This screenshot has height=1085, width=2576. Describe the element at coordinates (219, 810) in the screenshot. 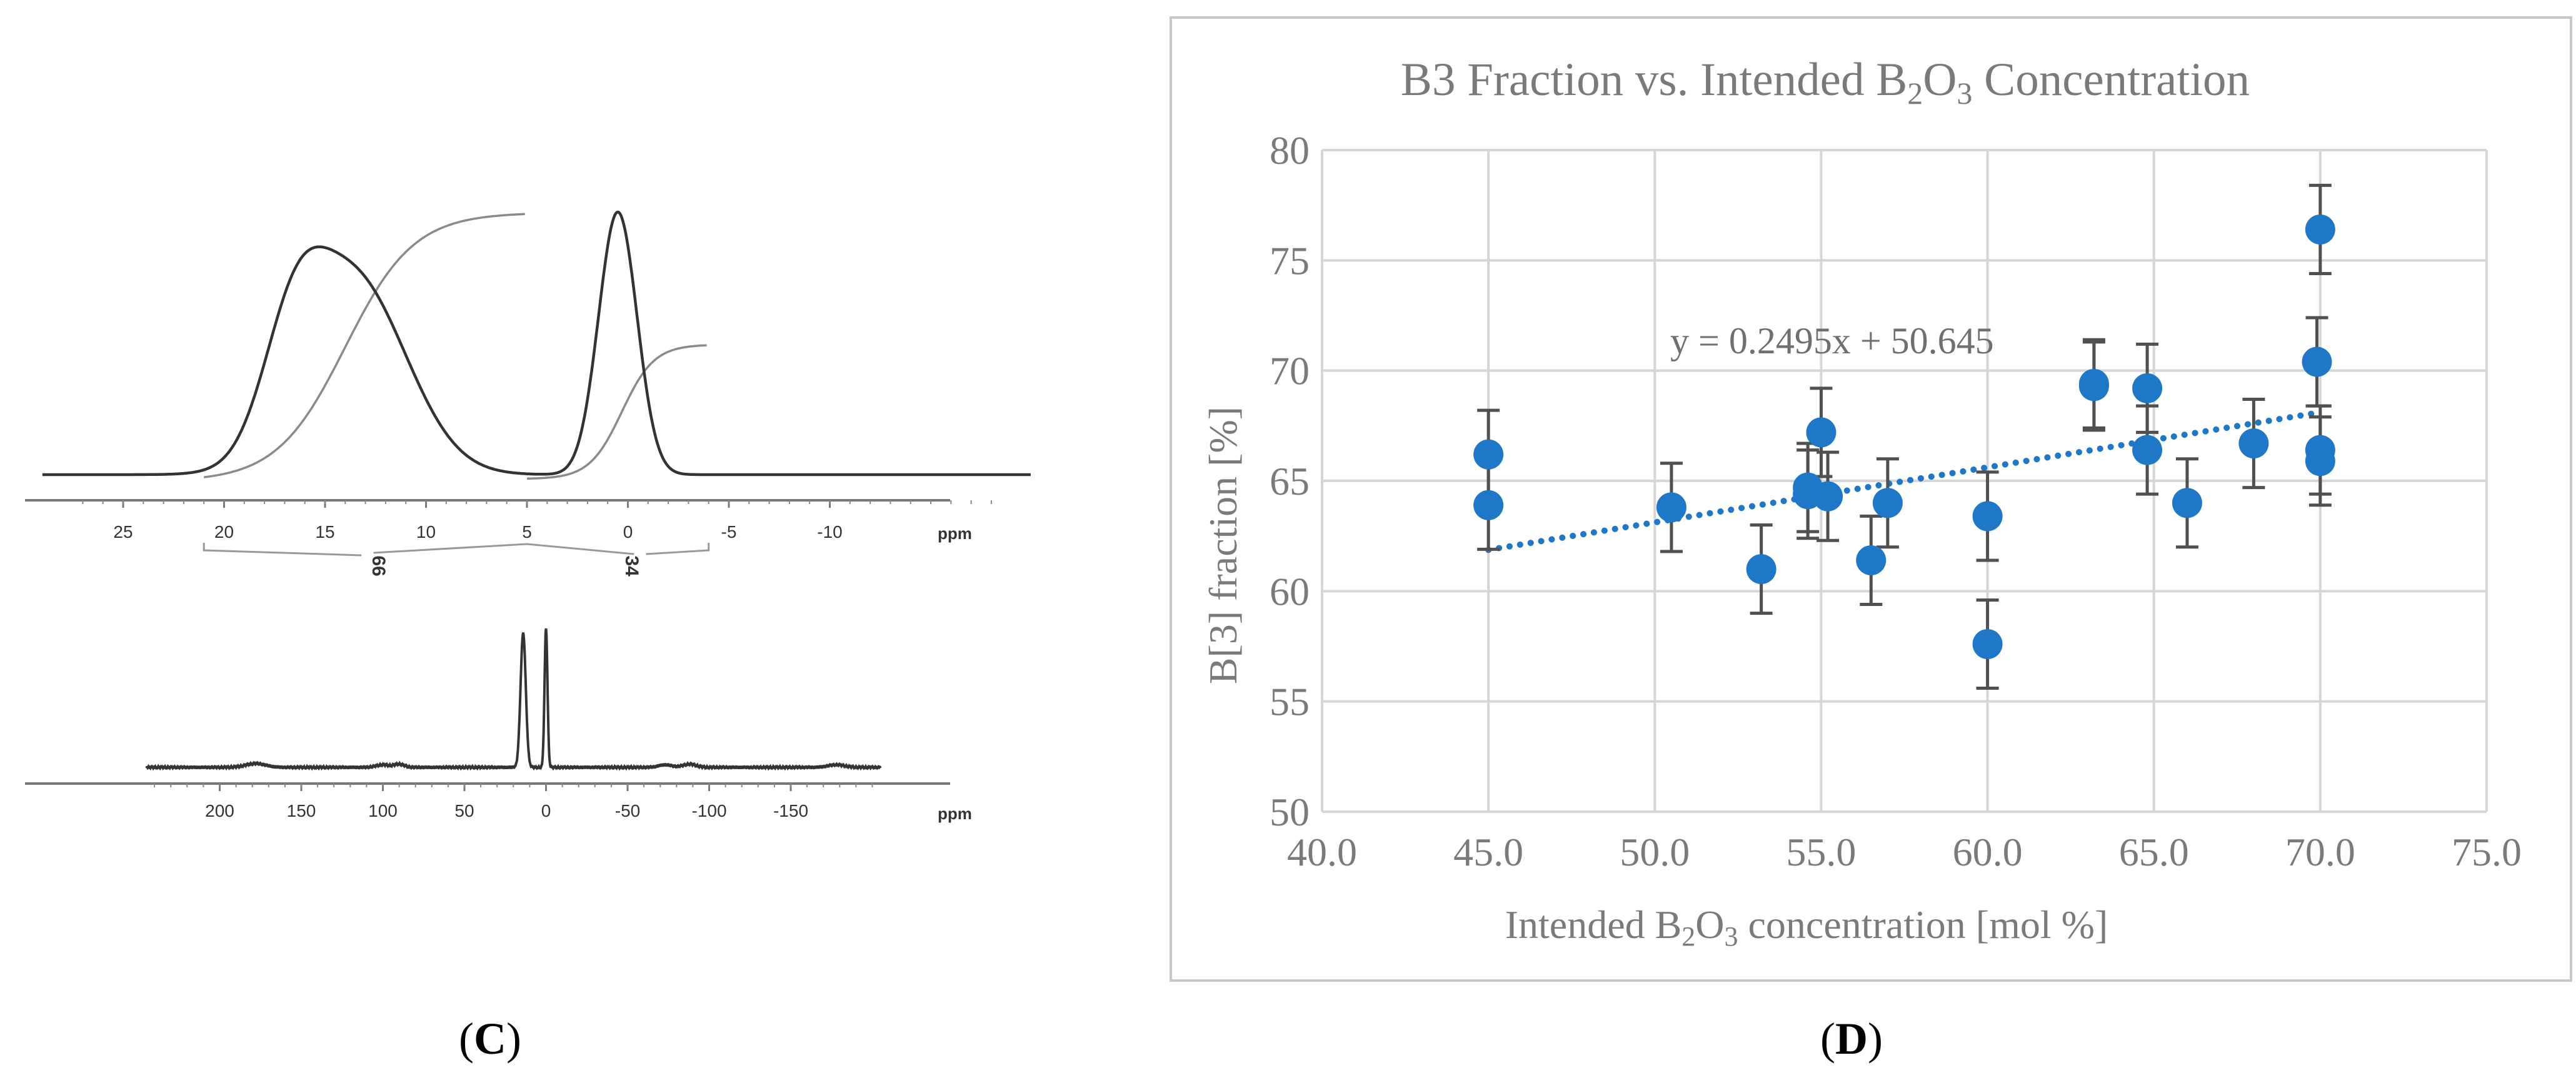

I see `c-bottom-tick-label: 200` at that location.